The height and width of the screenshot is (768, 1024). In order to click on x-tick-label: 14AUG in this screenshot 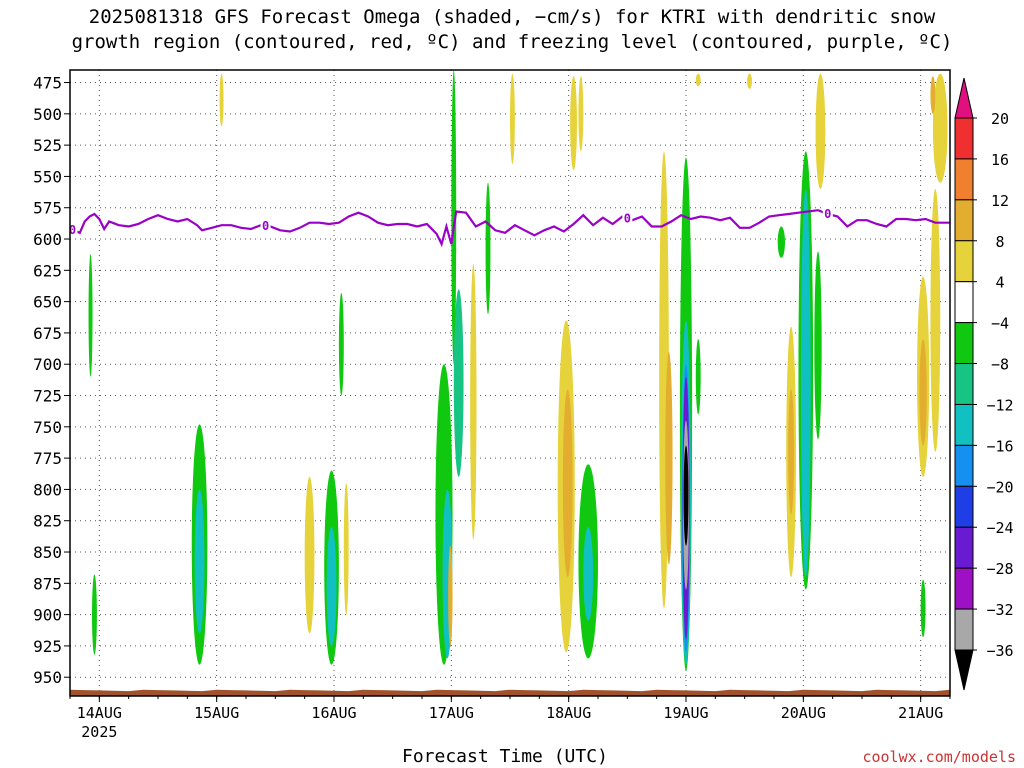, I will do `click(99, 713)`.